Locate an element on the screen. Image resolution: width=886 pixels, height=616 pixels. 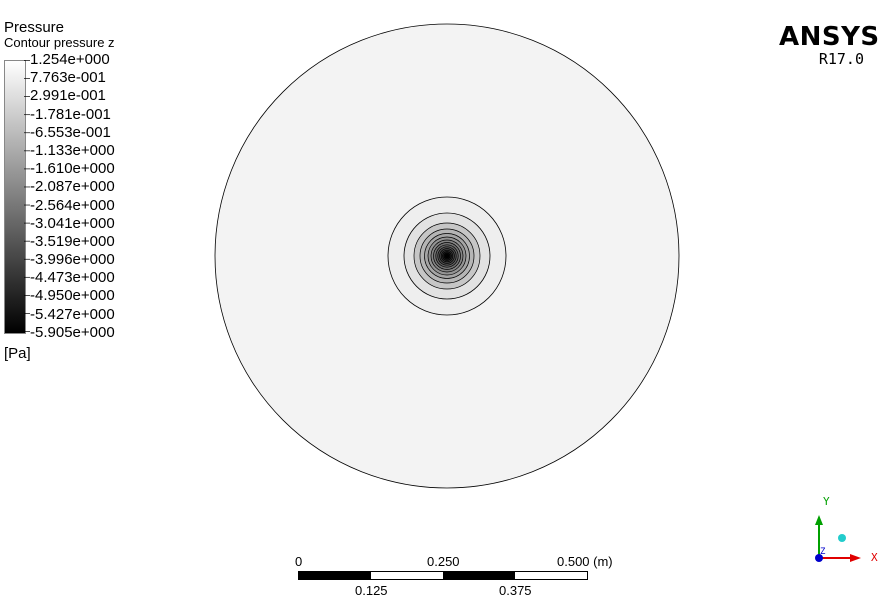
legend-level: 2.991e-001 is located at coordinates (68, 96).